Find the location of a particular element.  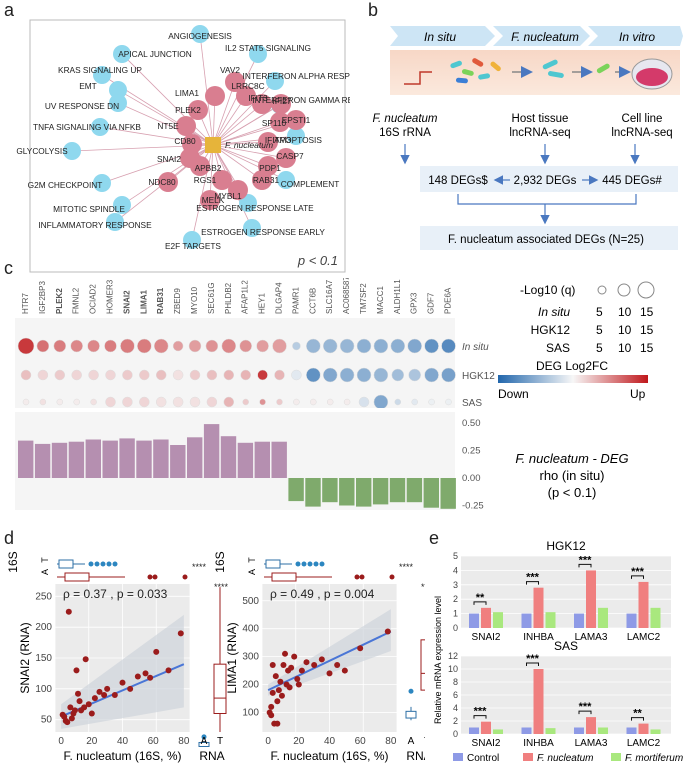

source-3-line2: lncRNA-seq is located at coordinates (641, 133).